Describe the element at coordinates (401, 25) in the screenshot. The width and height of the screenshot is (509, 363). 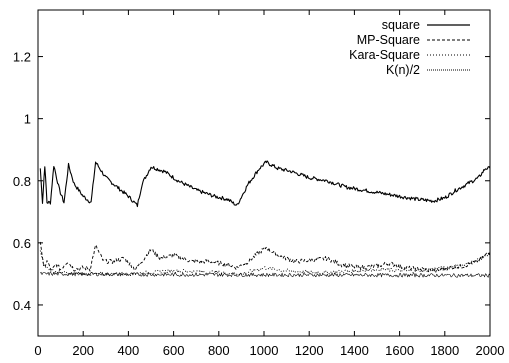
I see `legend-label-square: square` at that location.